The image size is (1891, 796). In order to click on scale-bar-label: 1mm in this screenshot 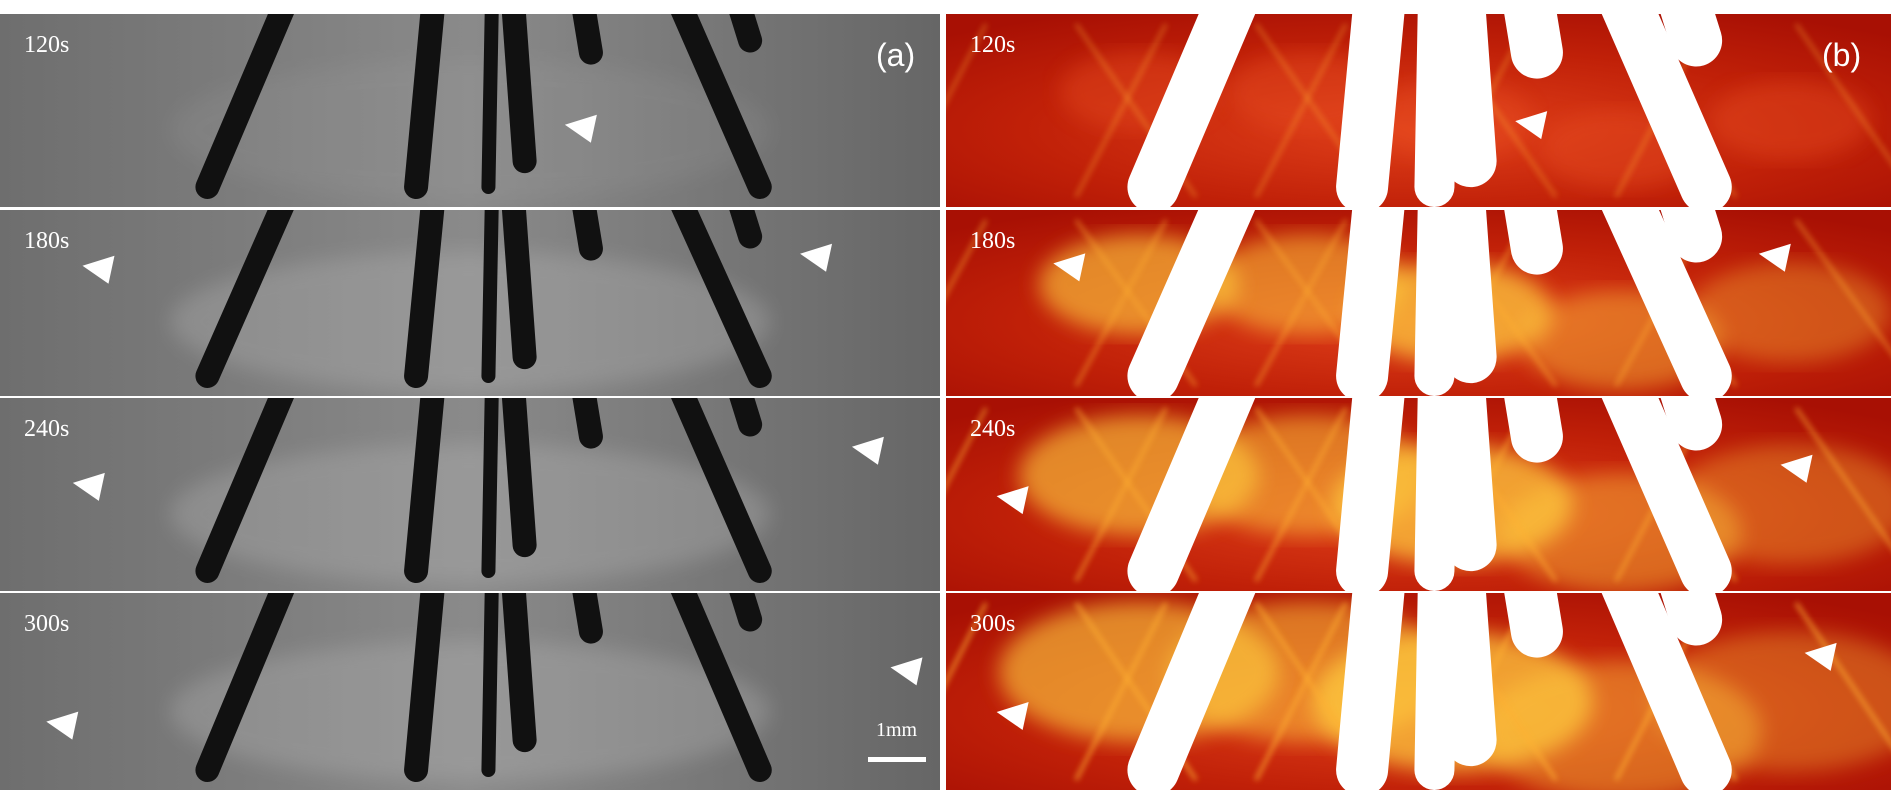, I will do `click(897, 730)`.